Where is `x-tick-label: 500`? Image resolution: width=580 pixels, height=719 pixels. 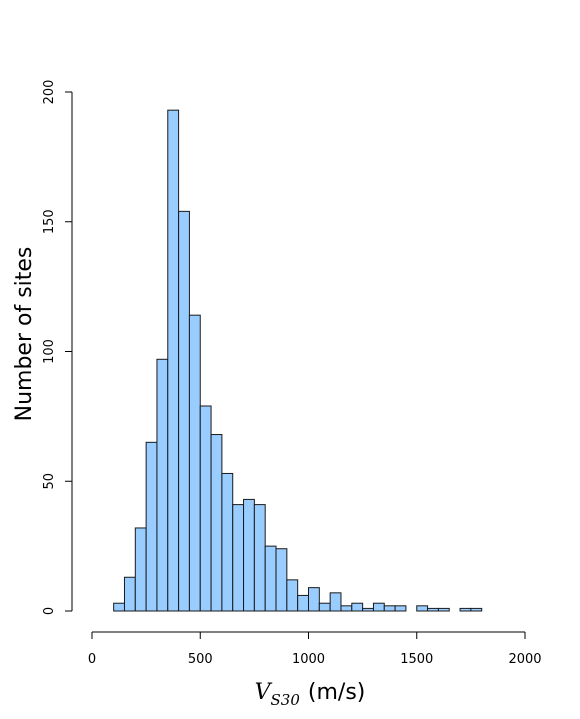 x-tick-label: 500 is located at coordinates (200, 659).